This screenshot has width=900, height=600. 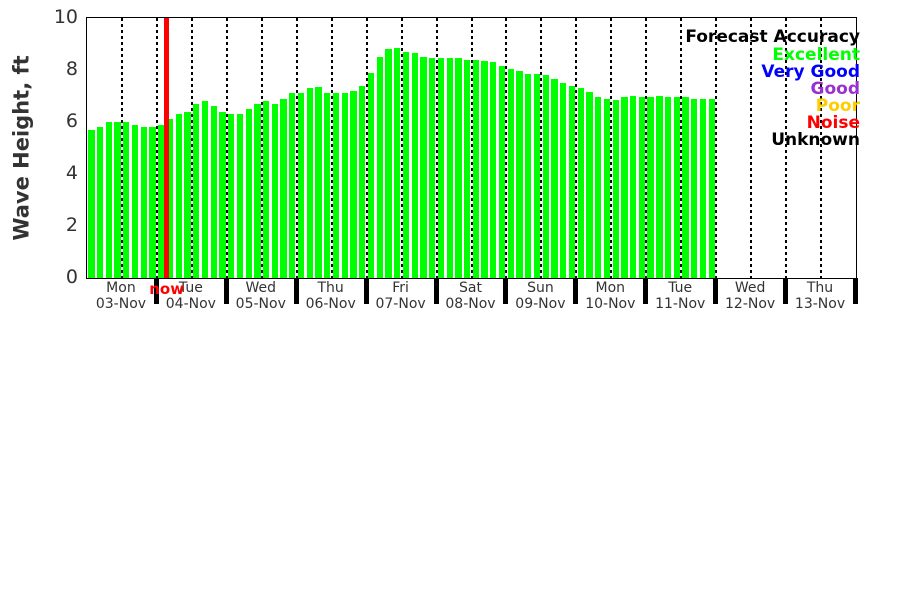 I want to click on x-axis-day-label: Mon 03-Nov, so click(x=121, y=296).